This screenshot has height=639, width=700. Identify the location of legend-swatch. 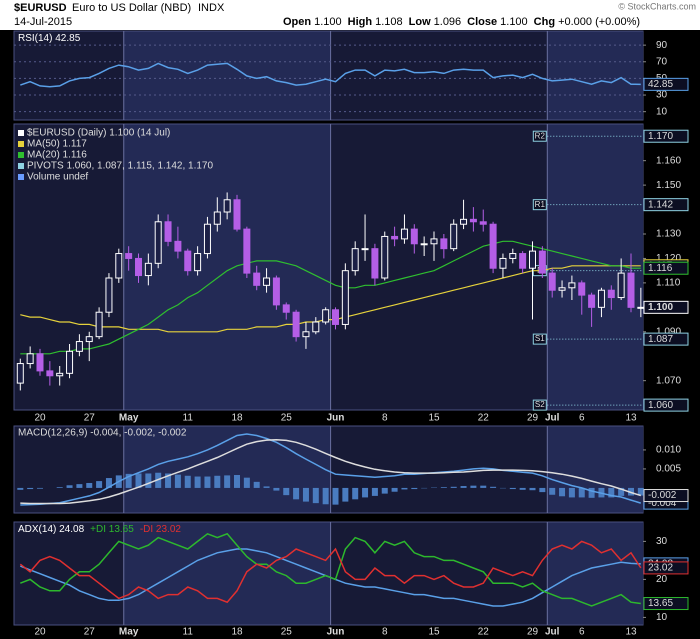
(21, 133).